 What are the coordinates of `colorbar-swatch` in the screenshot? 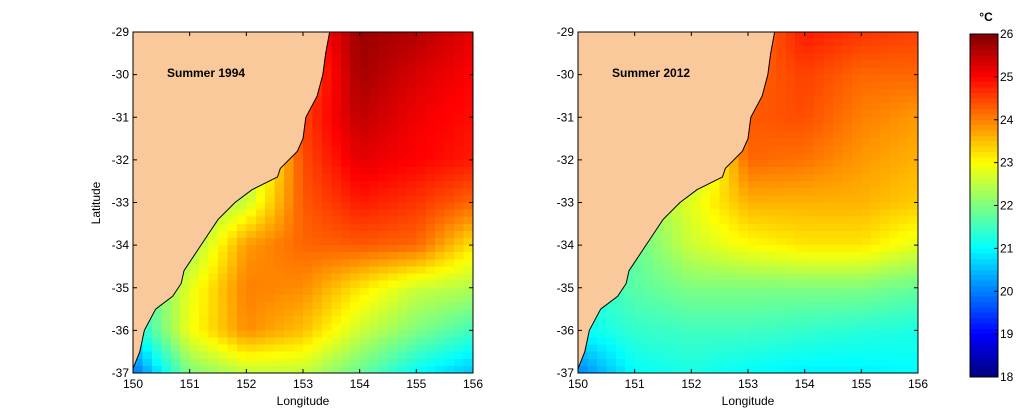 It's located at (984, 176).